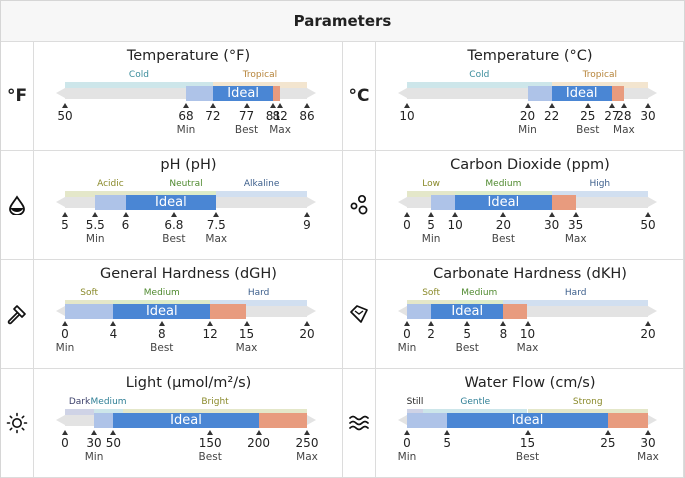 This screenshot has width=685, height=478. Describe the element at coordinates (359, 96) in the screenshot. I see `celsius-icon: °C` at that location.